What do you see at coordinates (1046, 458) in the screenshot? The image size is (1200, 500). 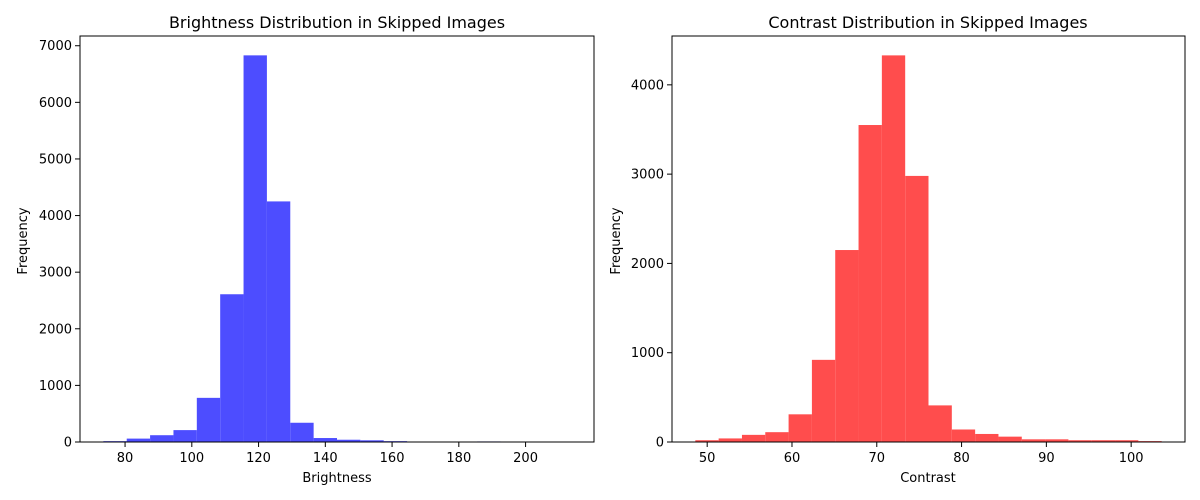 I see `x-tick-label: 90` at bounding box center [1046, 458].